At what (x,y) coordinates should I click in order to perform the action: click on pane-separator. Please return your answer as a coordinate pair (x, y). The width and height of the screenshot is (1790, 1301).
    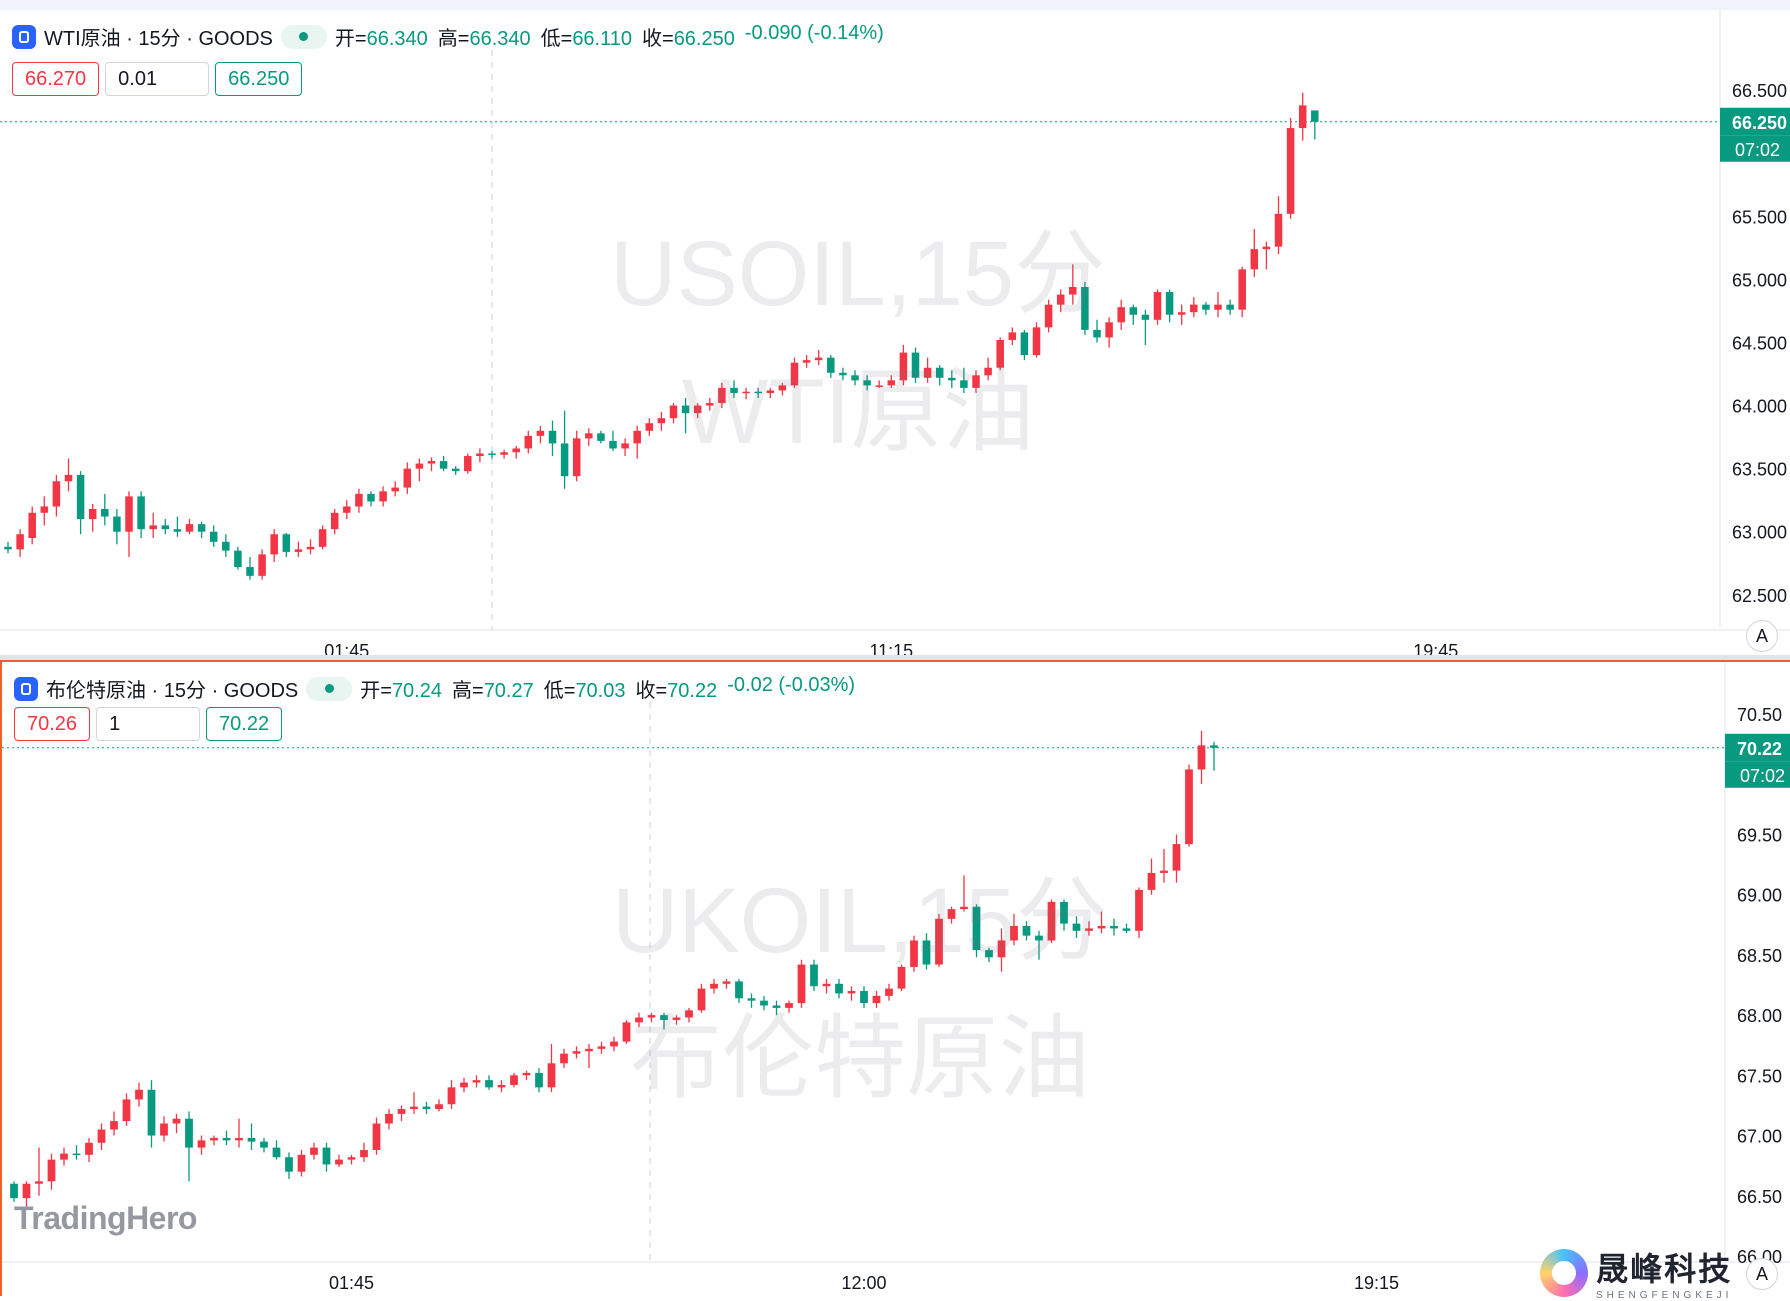
    Looking at the image, I should click on (895, 657).